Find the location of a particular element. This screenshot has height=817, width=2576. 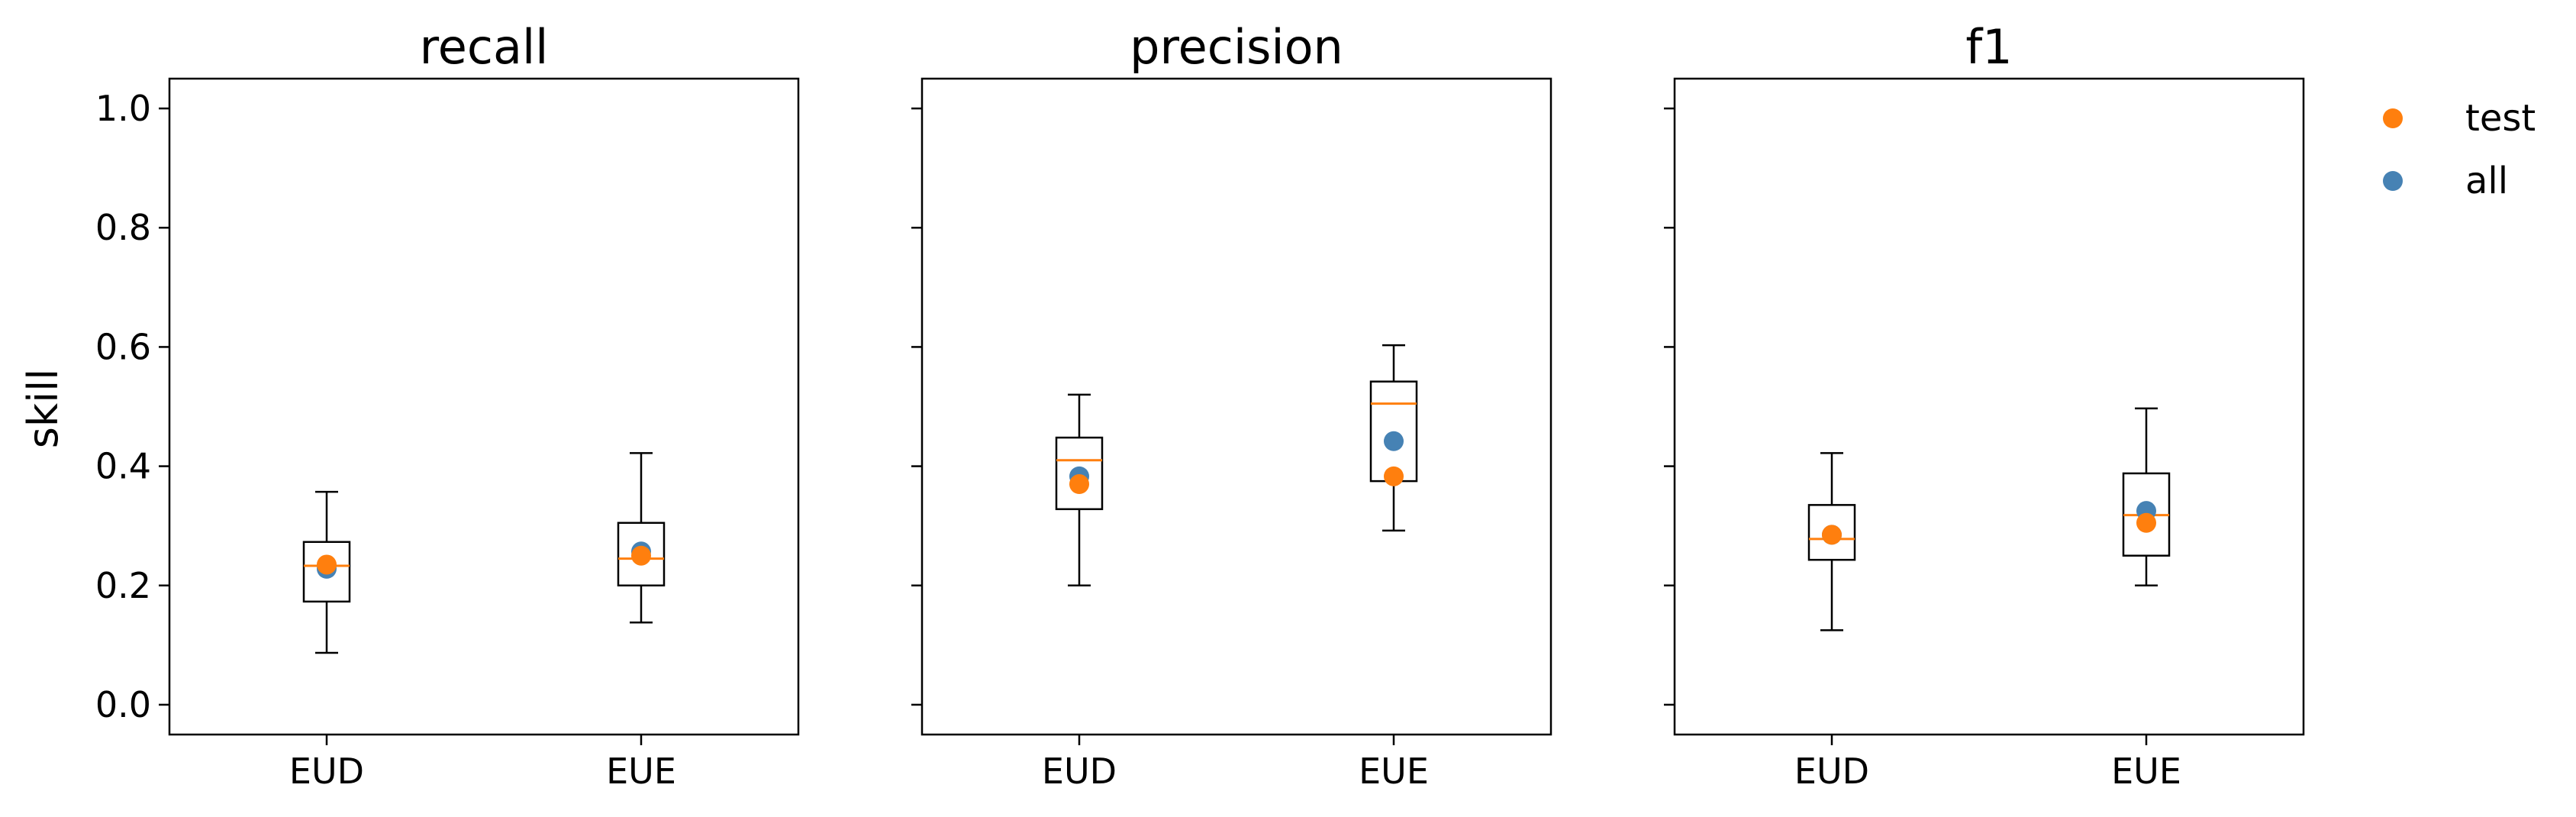

y-tick-label: 0.6 is located at coordinates (123, 347).